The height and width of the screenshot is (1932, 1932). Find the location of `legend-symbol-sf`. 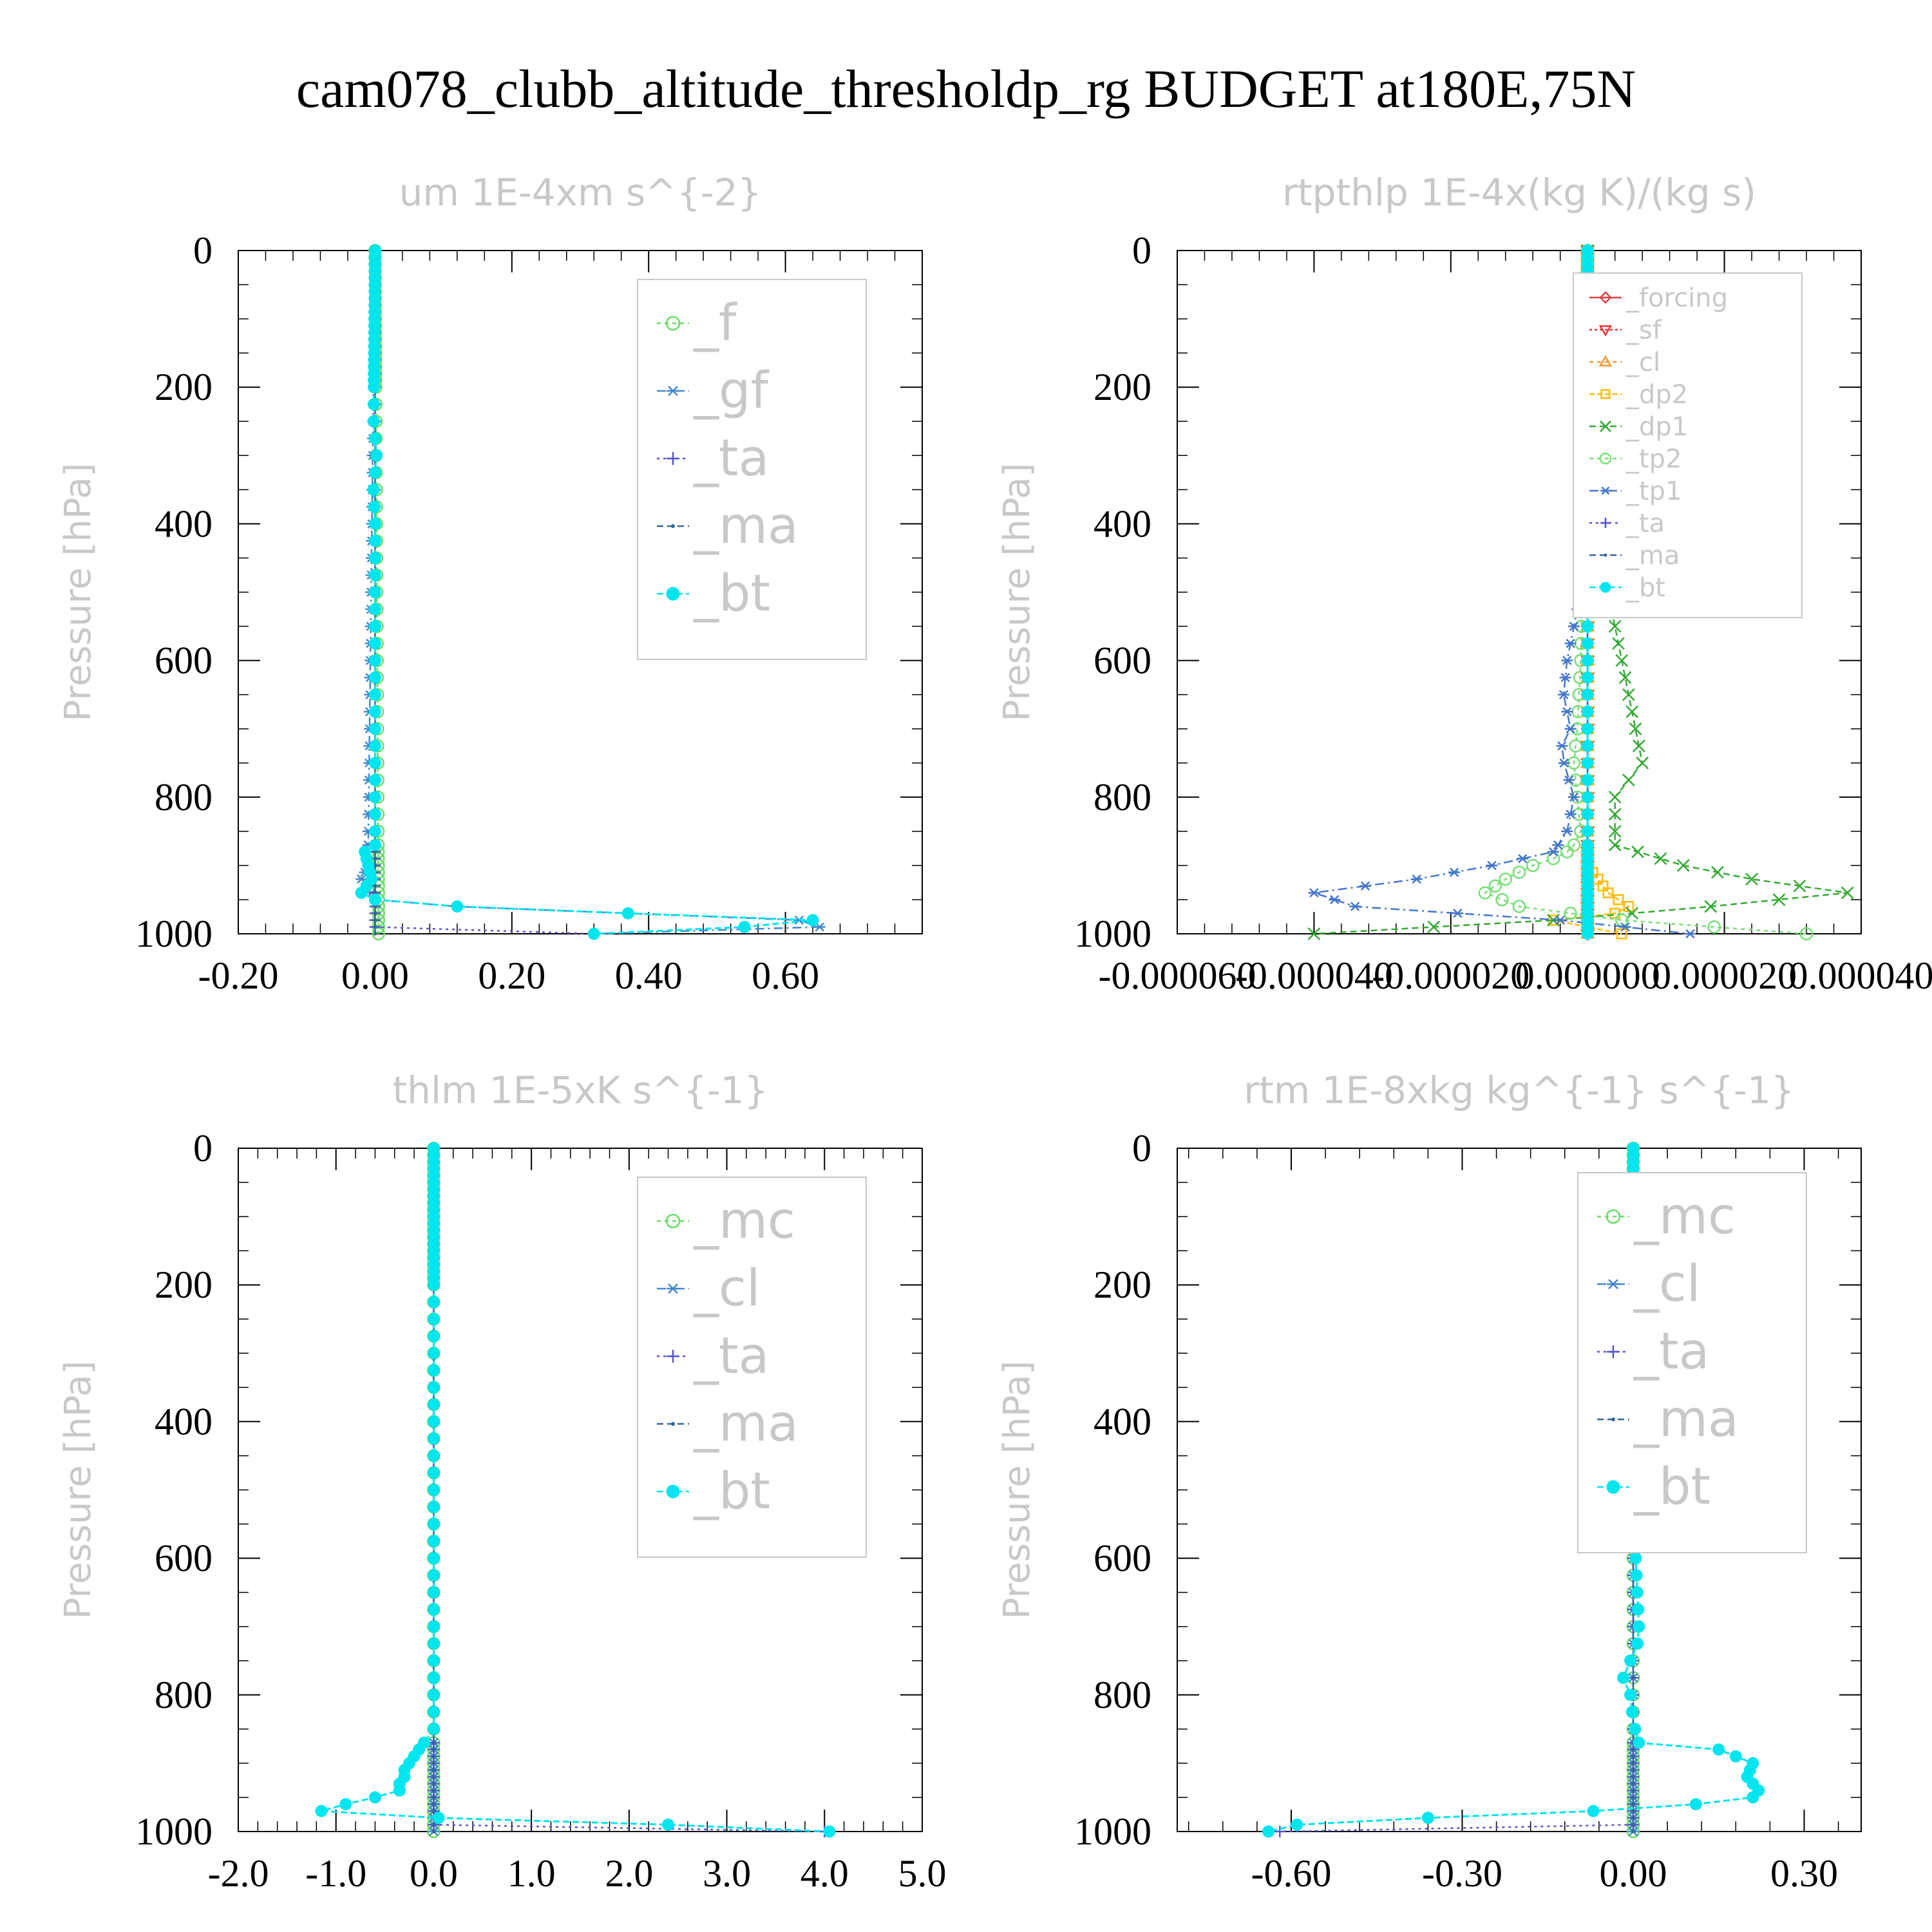

legend-symbol-sf is located at coordinates (1605, 331).